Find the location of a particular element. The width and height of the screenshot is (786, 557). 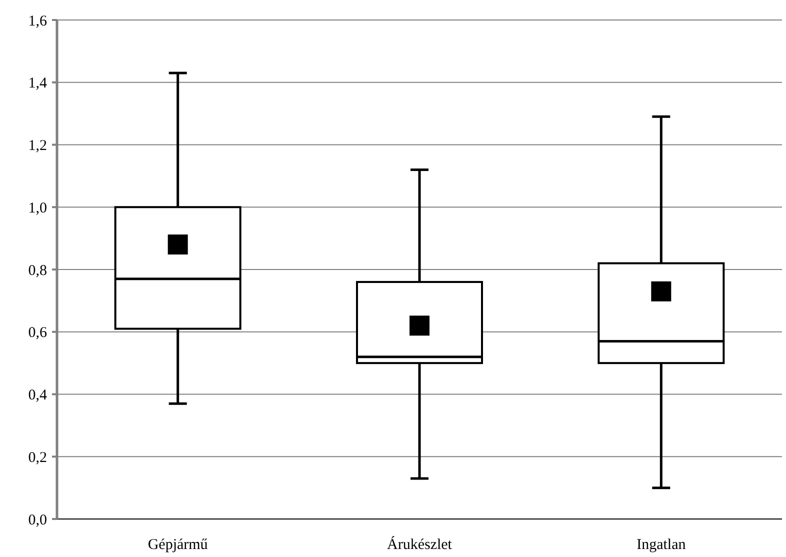

y-tick-label: 1,6 is located at coordinates (38, 21).